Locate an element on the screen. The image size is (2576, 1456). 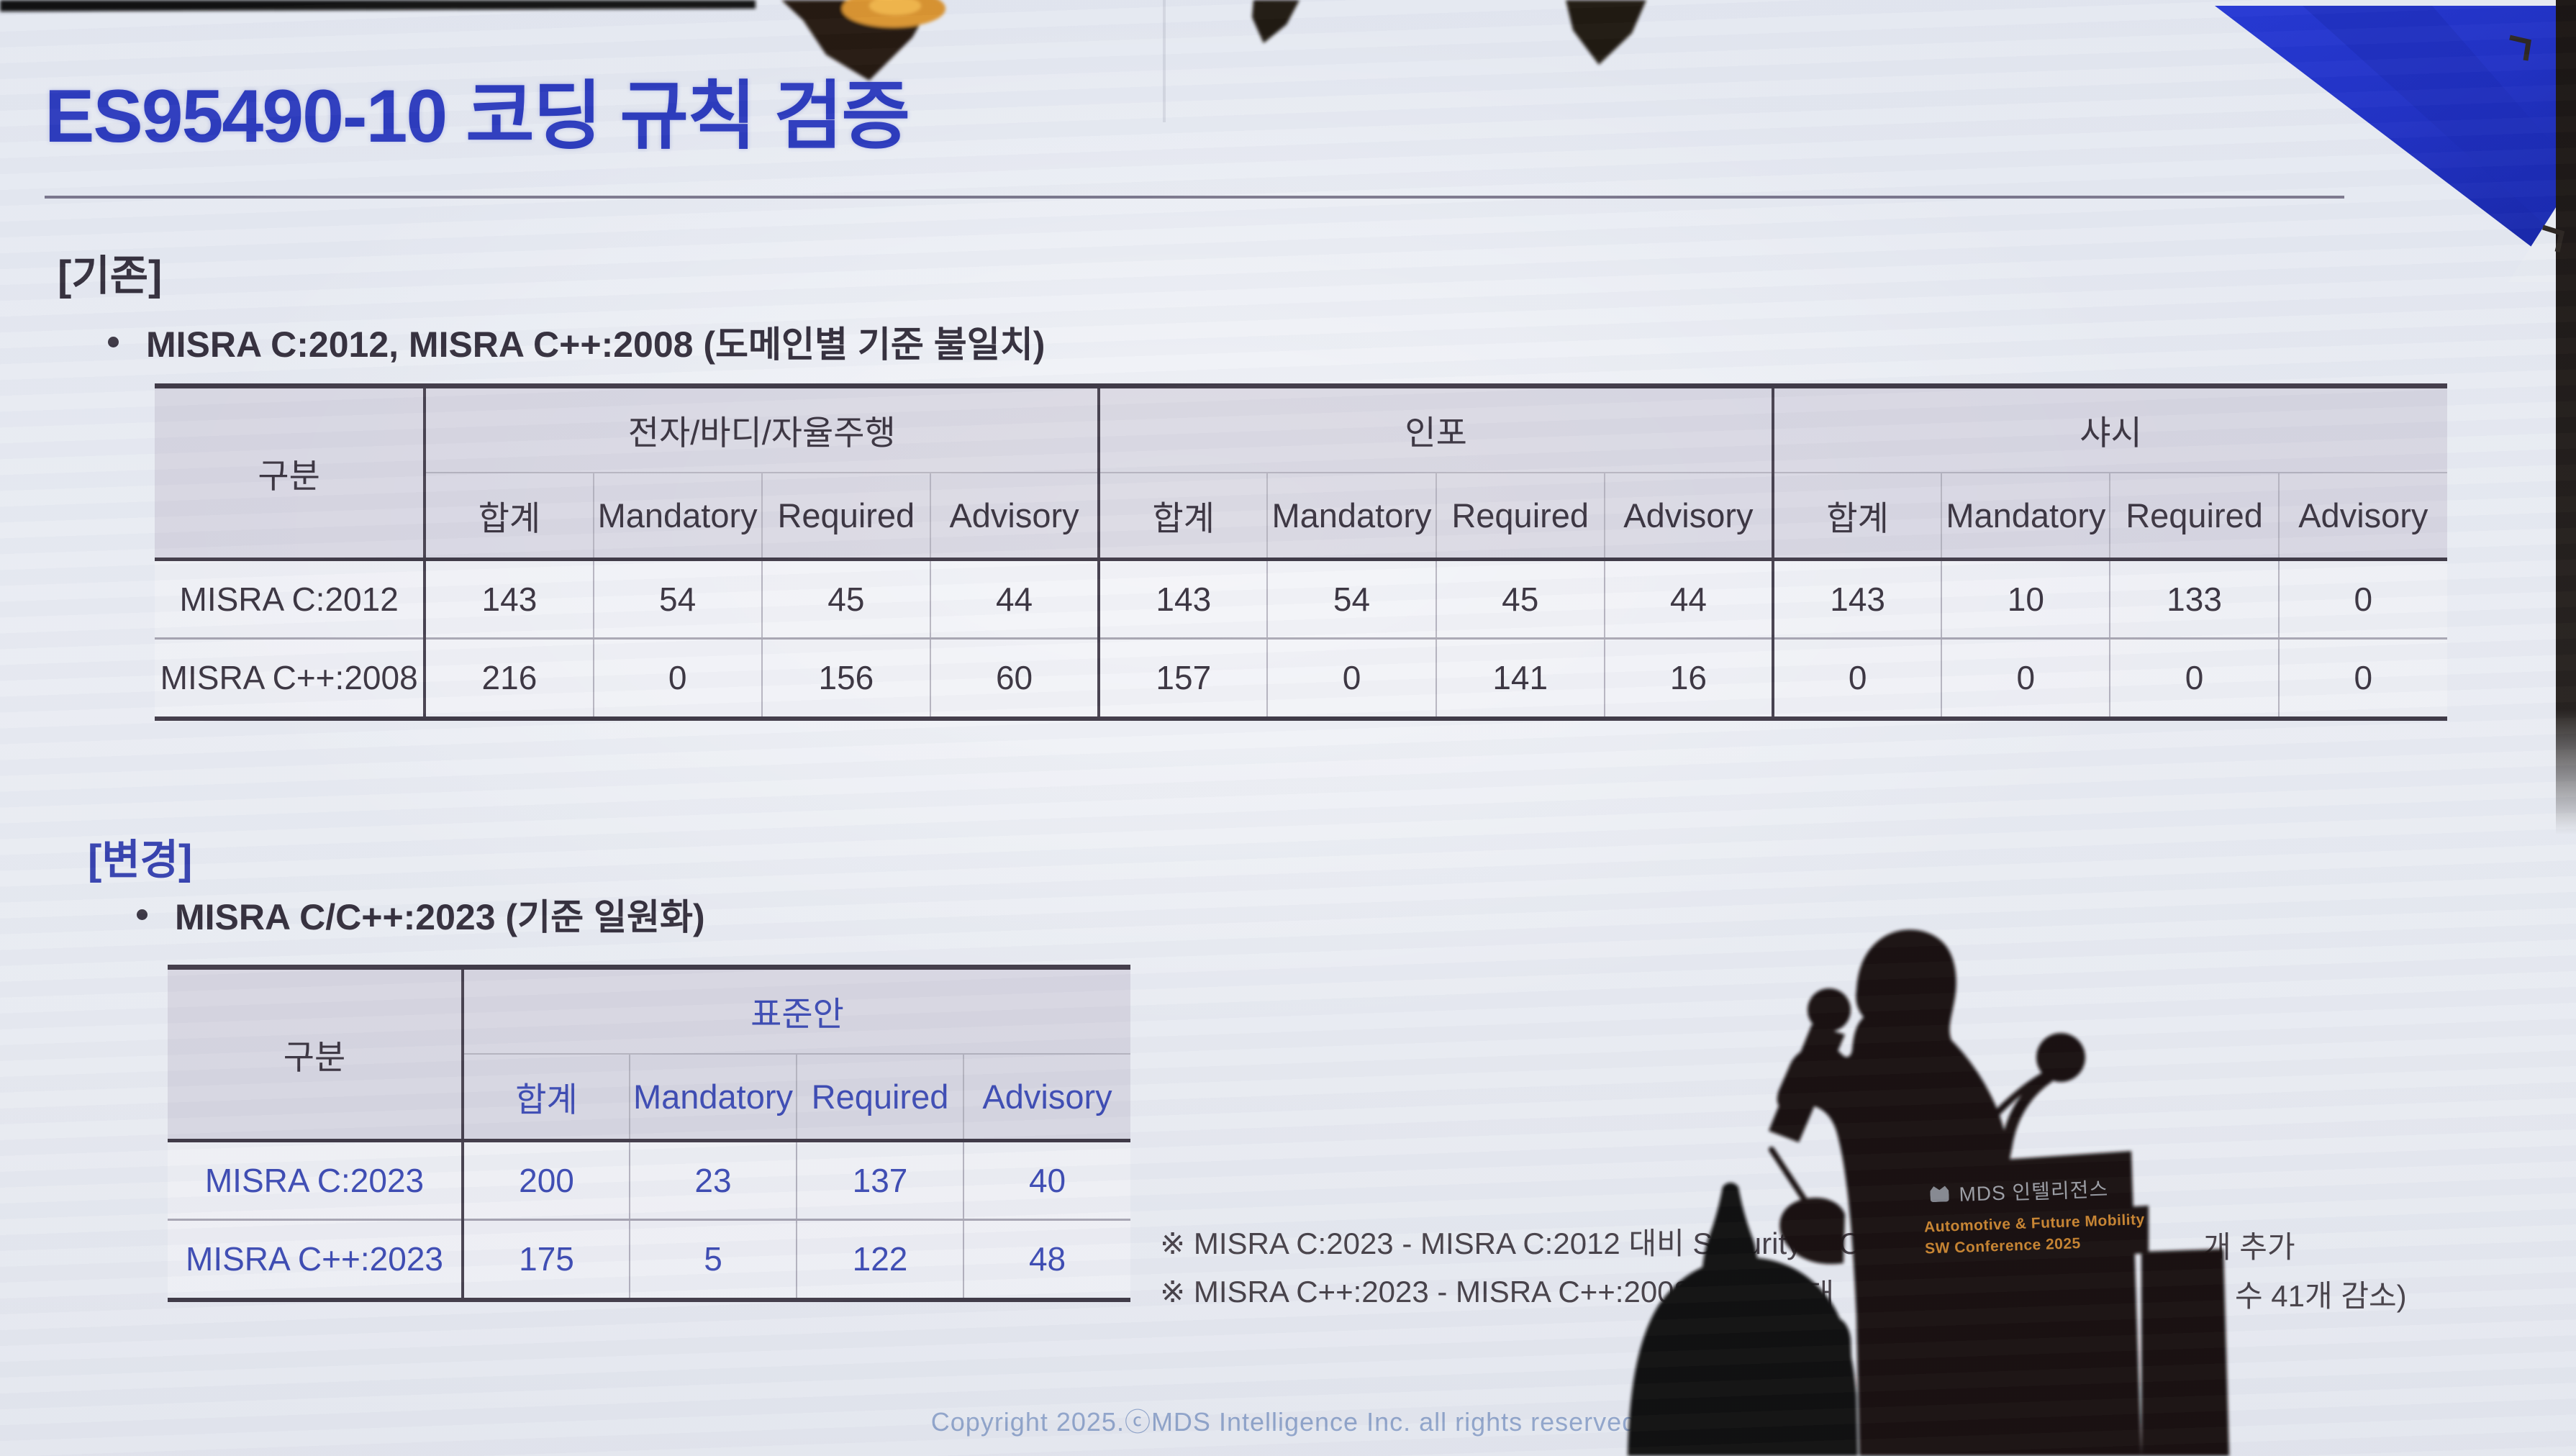
row-label: MISRA C++:2008 is located at coordinates (290, 678).